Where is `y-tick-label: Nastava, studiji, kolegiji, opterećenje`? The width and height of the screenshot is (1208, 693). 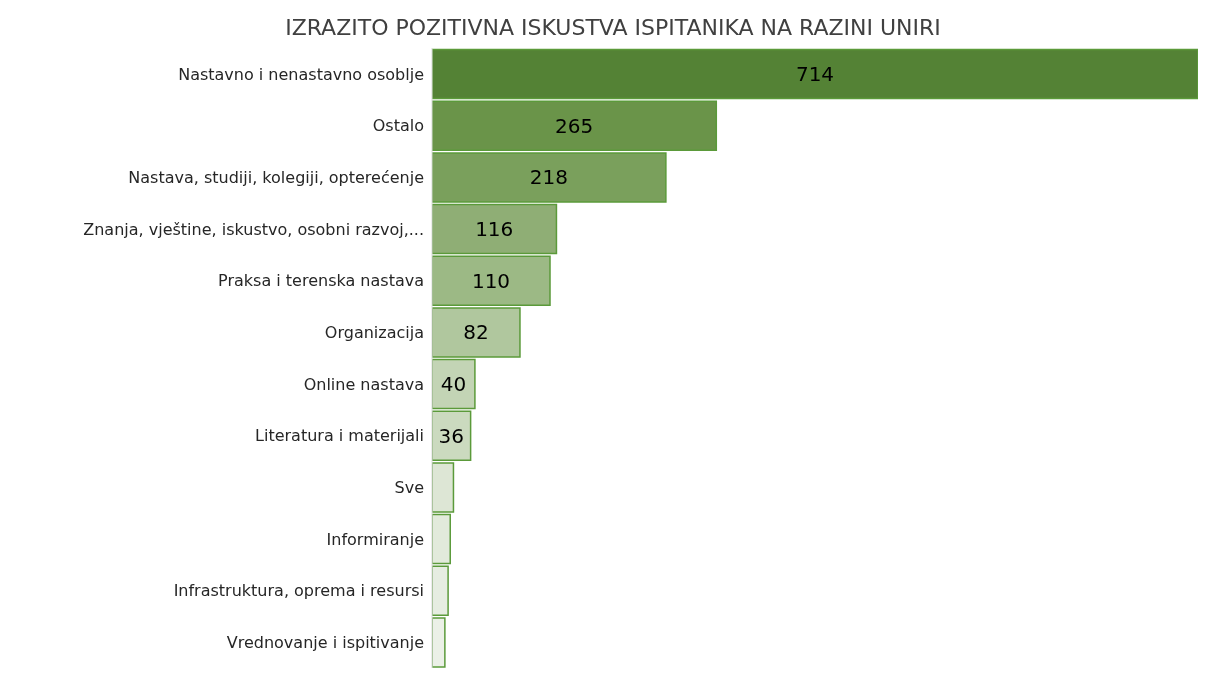
y-tick-label: Nastava, studiji, kolegiji, opterećenje is located at coordinates (276, 177).